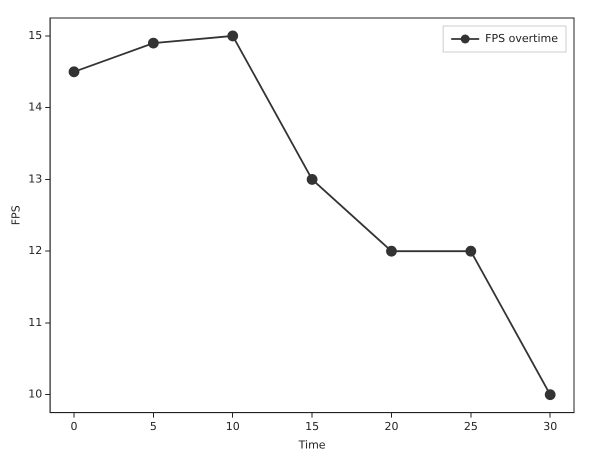 The width and height of the screenshot is (590, 462). I want to click on x-axis-title: Time, so click(312, 445).